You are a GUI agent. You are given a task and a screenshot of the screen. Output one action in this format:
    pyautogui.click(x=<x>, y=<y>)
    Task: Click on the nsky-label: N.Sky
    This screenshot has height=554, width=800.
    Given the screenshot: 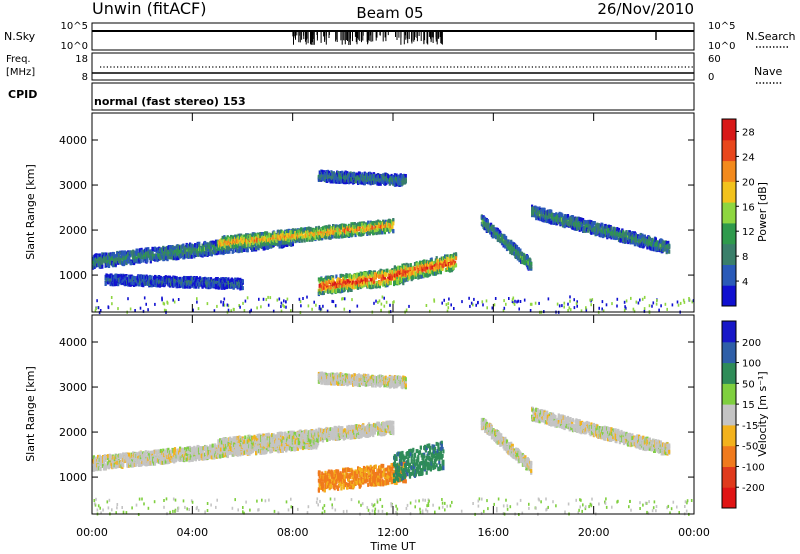 What is the action you would take?
    pyautogui.click(x=20, y=36)
    